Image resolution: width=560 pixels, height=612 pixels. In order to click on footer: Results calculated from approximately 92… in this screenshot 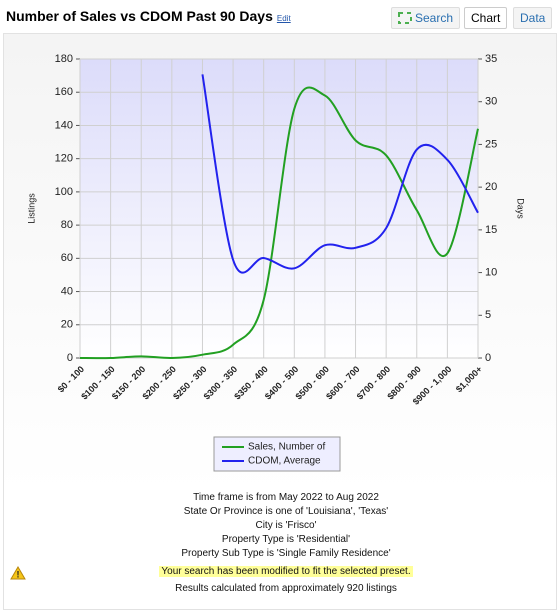, I will do `click(280, 589)`.